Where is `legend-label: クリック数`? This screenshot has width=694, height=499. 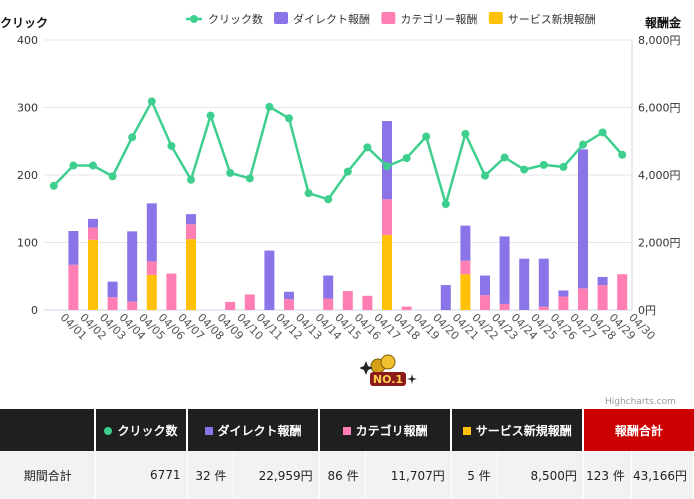
legend-label: クリック数 is located at coordinates (235, 19).